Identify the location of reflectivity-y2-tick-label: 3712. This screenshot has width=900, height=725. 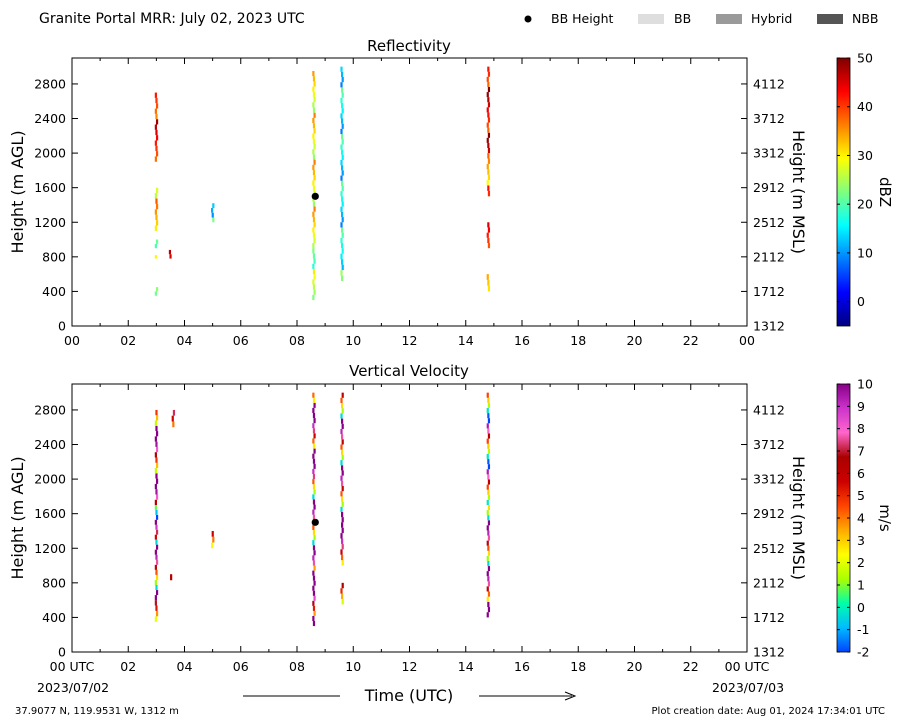
(769, 118).